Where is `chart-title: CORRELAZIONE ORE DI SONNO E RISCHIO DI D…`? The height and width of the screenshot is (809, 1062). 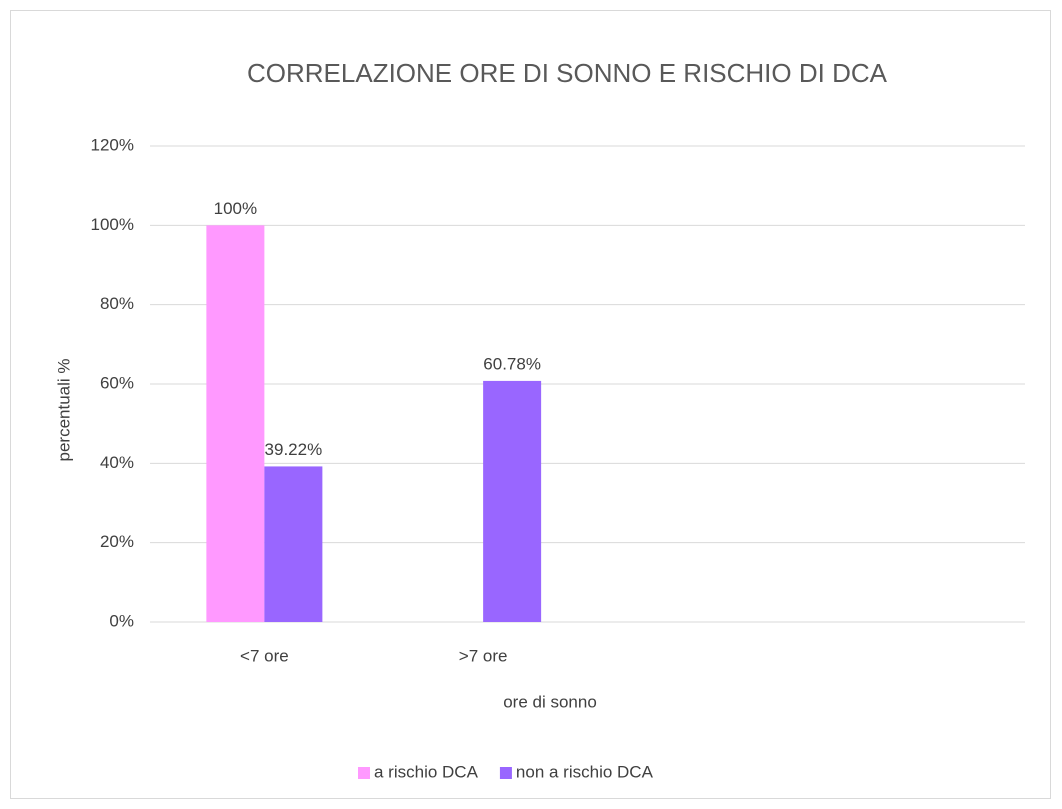
chart-title: CORRELAZIONE ORE DI SONNO E RISCHIO DI D… is located at coordinates (567, 73).